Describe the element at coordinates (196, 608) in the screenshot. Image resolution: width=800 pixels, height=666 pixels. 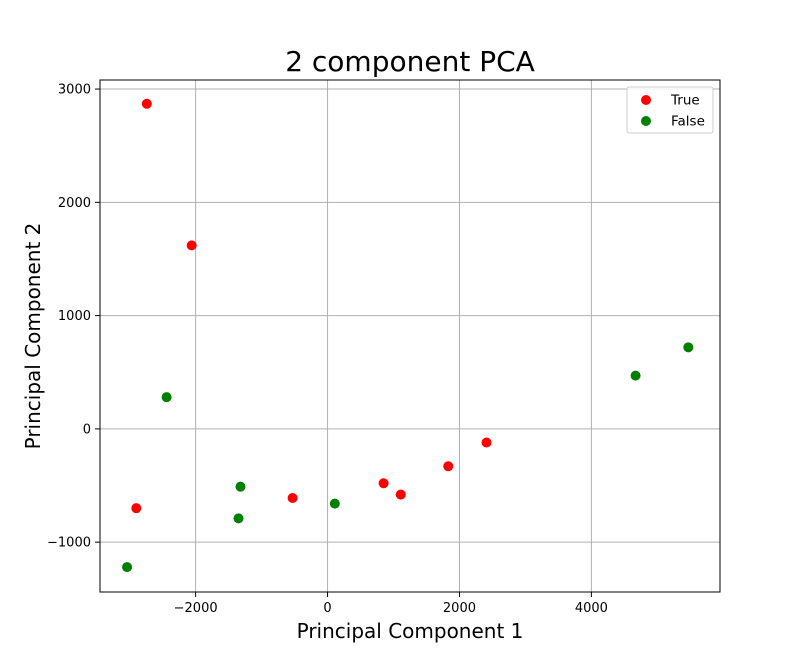
I see `x-tick-label: −2000` at that location.